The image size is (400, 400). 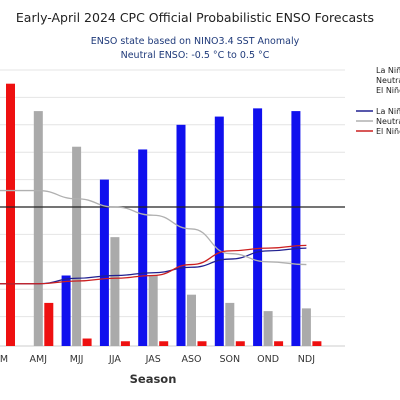 I want to click on x-tick-label: ASO, so click(x=191, y=359).